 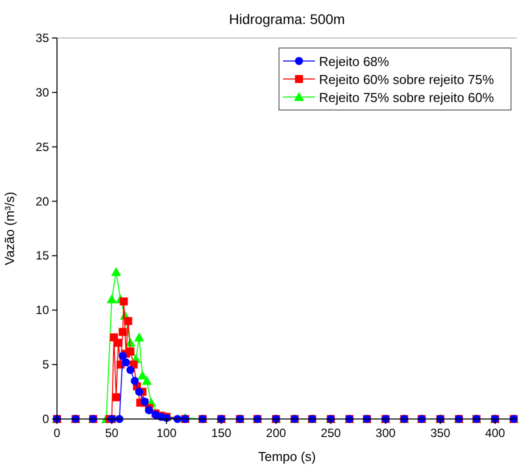 I want to click on x-axis-title: Tempo (s), so click(x=287, y=456).